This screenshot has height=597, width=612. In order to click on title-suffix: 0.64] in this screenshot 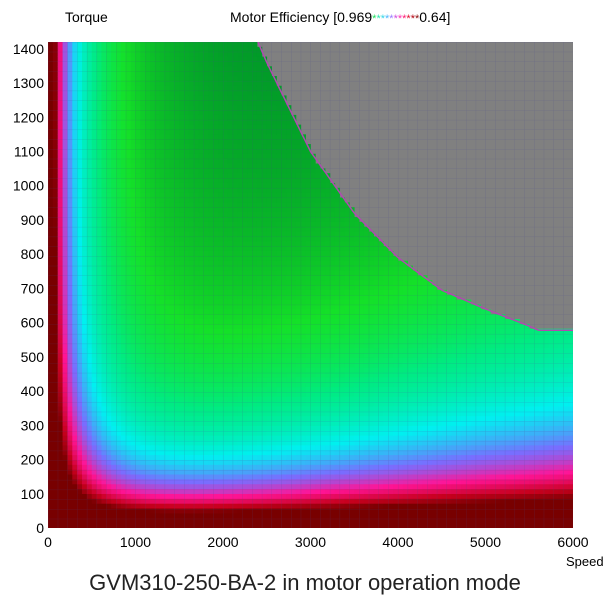, I will do `click(434, 17)`.